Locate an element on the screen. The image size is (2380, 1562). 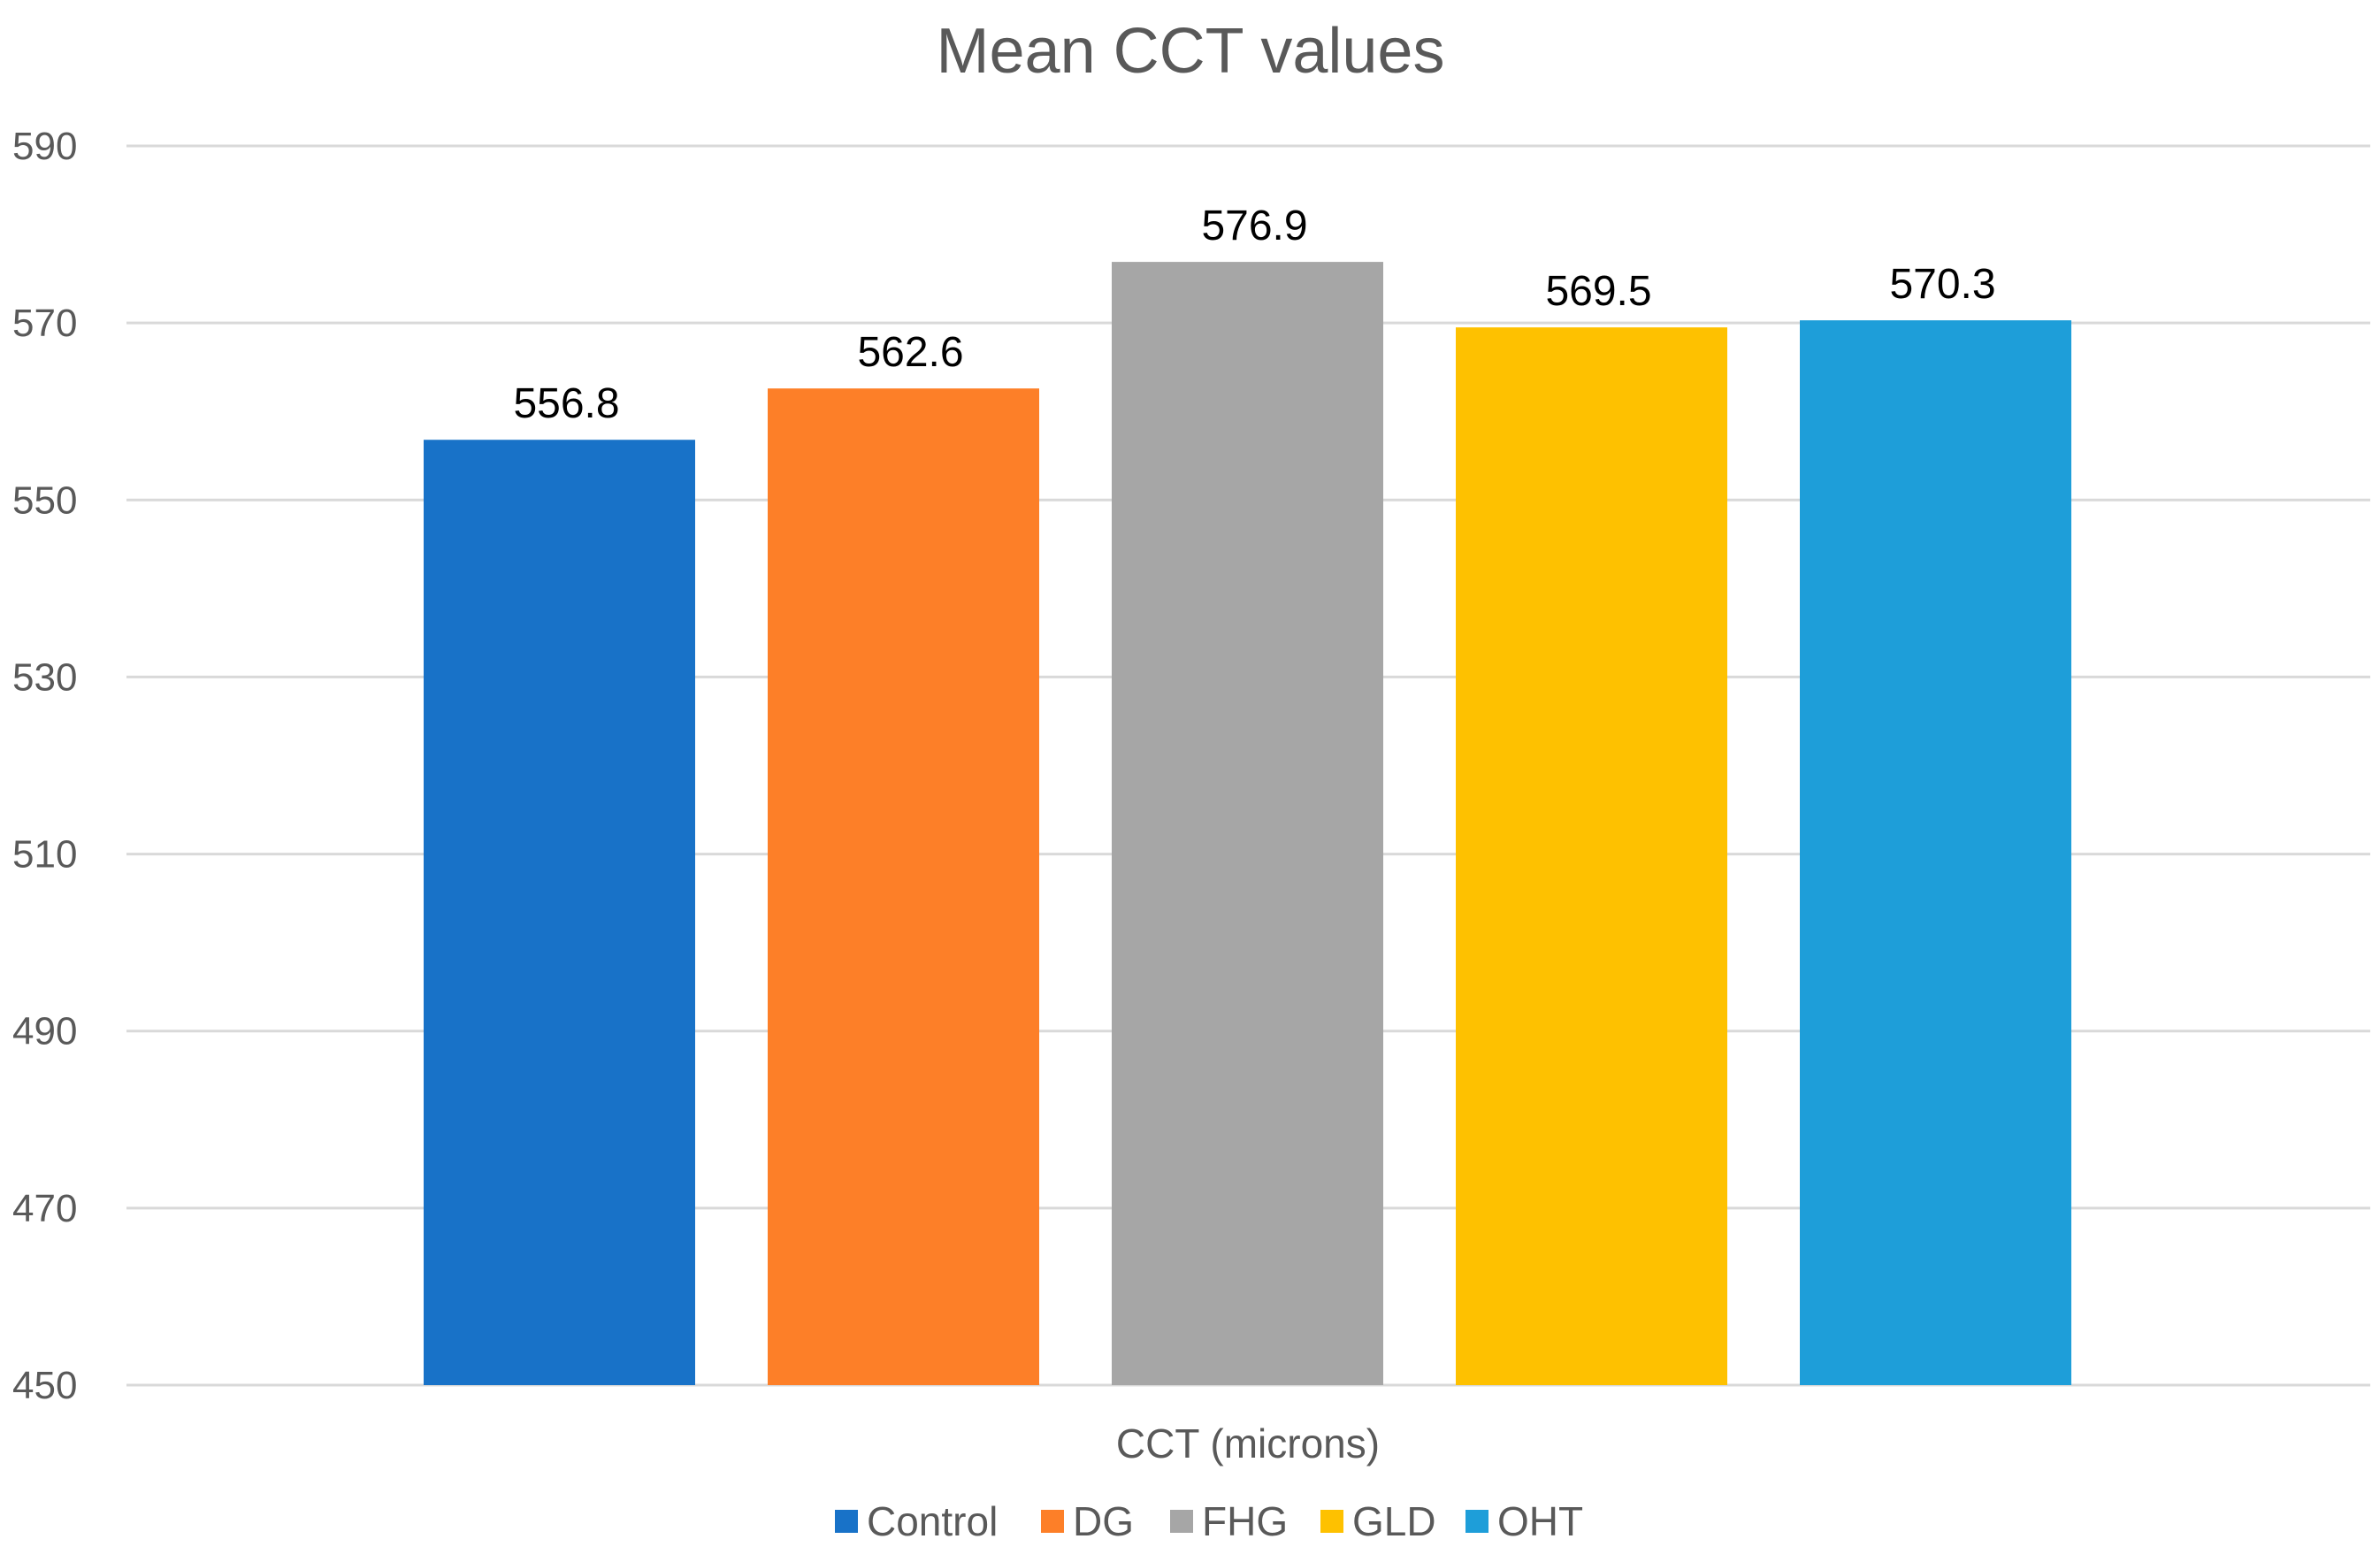
y-tick-label: 490 is located at coordinates (44, 1032).